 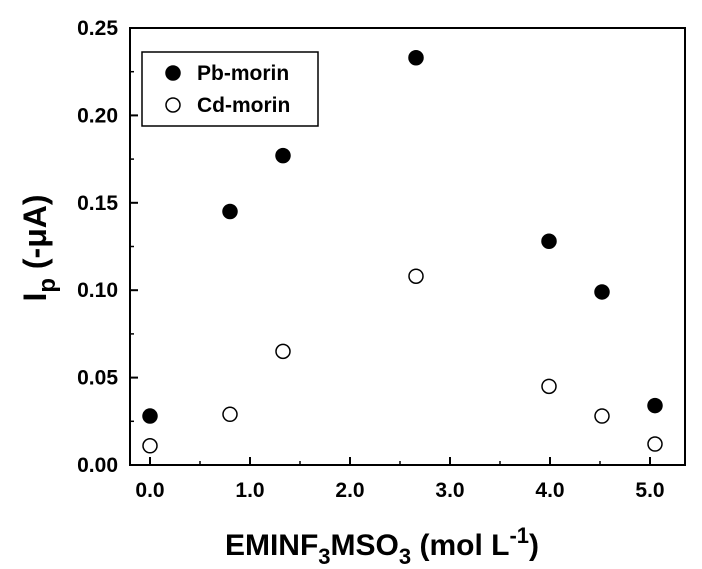 I want to click on y-tick-label: 0.10, so click(x=97, y=290).